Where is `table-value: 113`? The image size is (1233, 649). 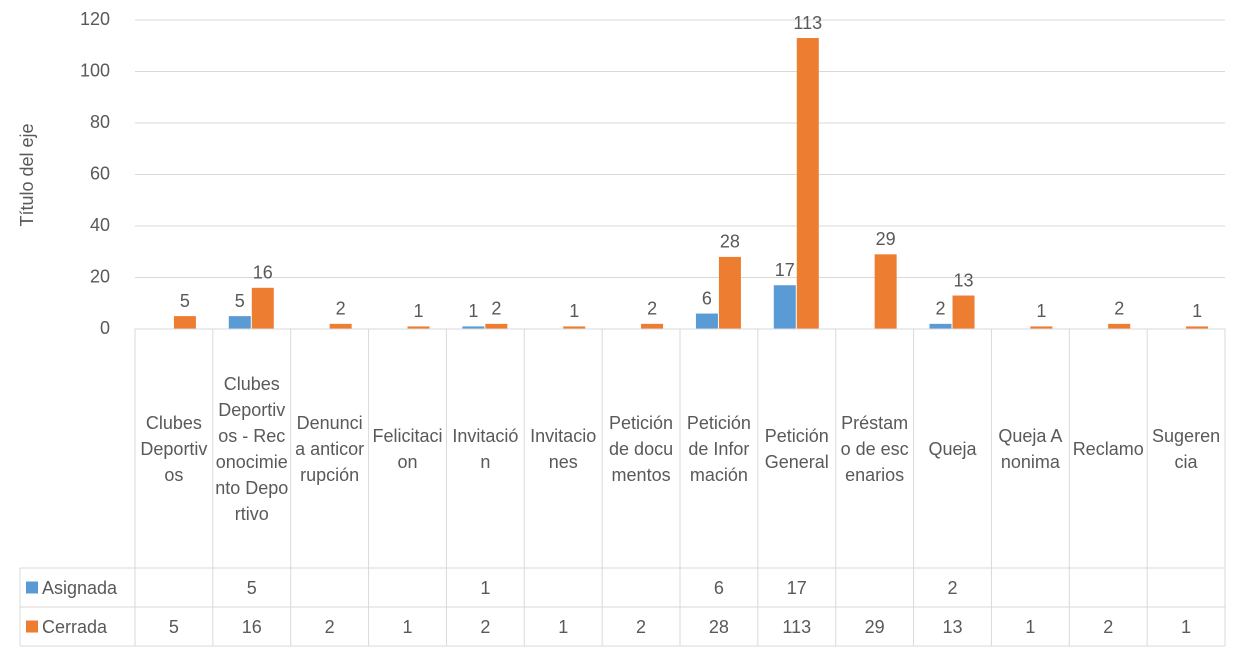 table-value: 113 is located at coordinates (797, 626).